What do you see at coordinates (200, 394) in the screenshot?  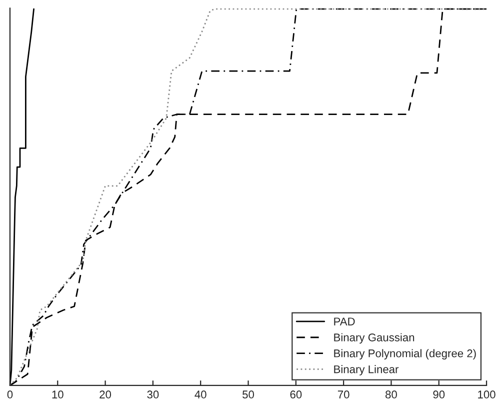 I see `x-tick-label: 40` at bounding box center [200, 394].